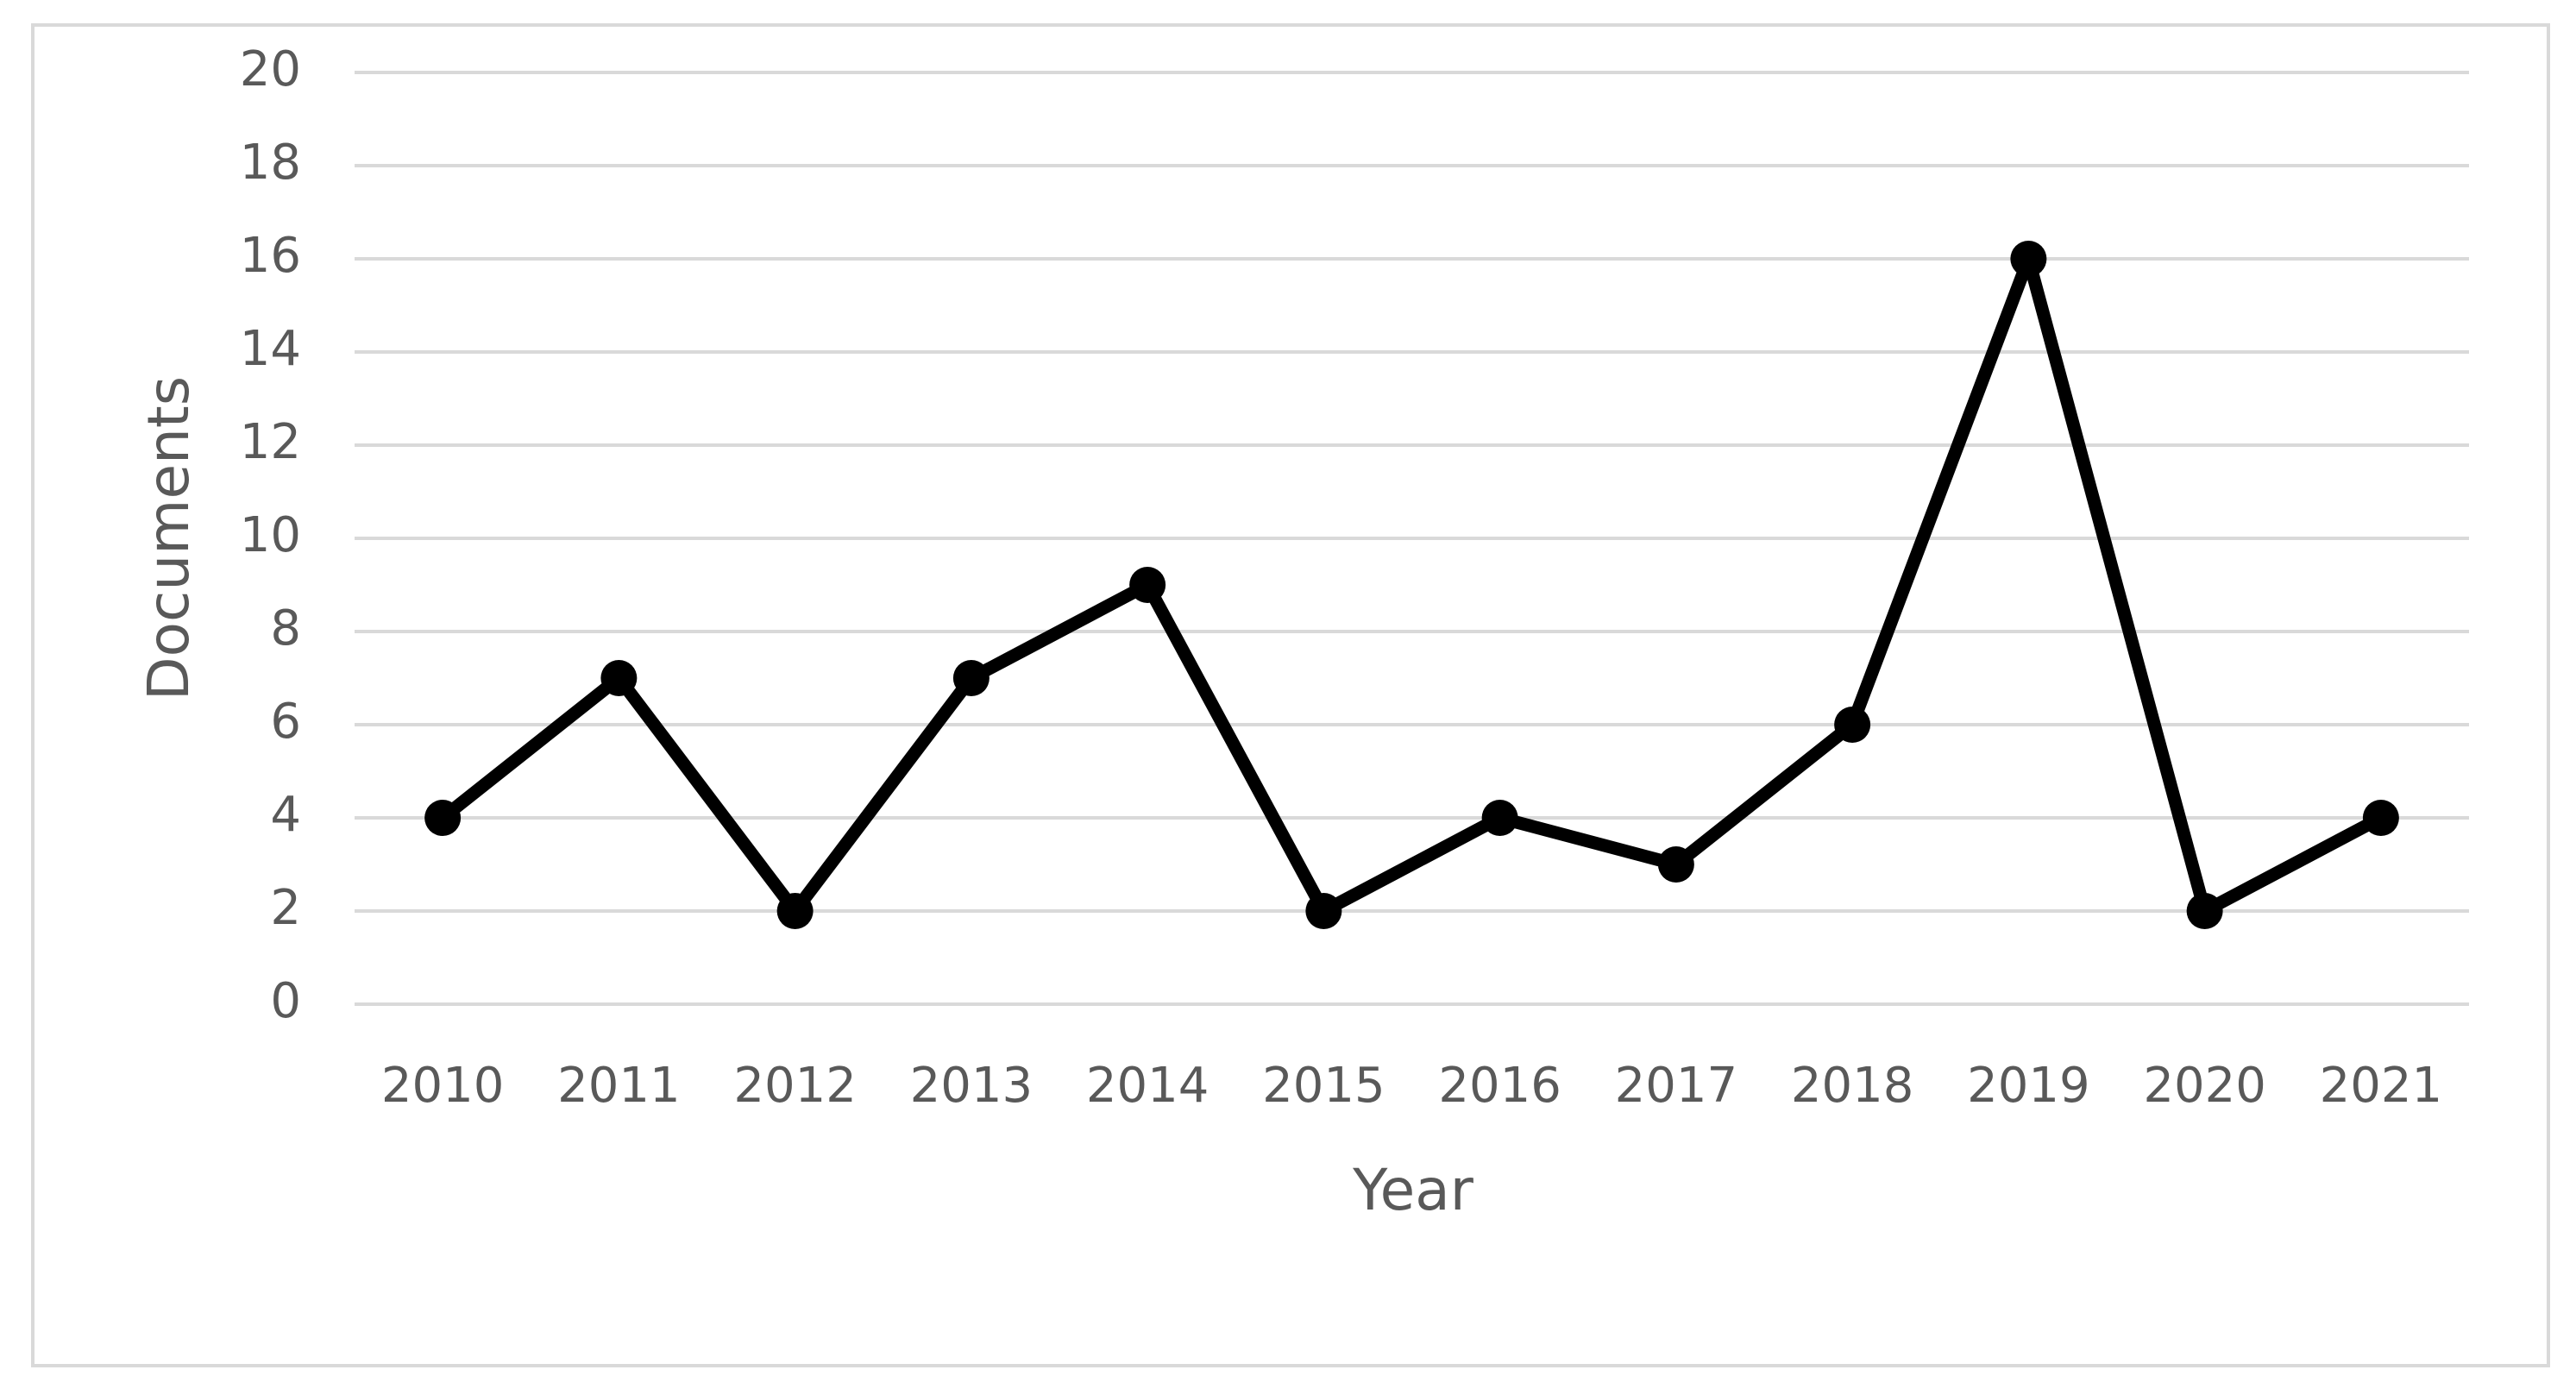 The height and width of the screenshot is (1395, 2576). Describe the element at coordinates (972, 1086) in the screenshot. I see `x-tick-label: 2013` at that location.